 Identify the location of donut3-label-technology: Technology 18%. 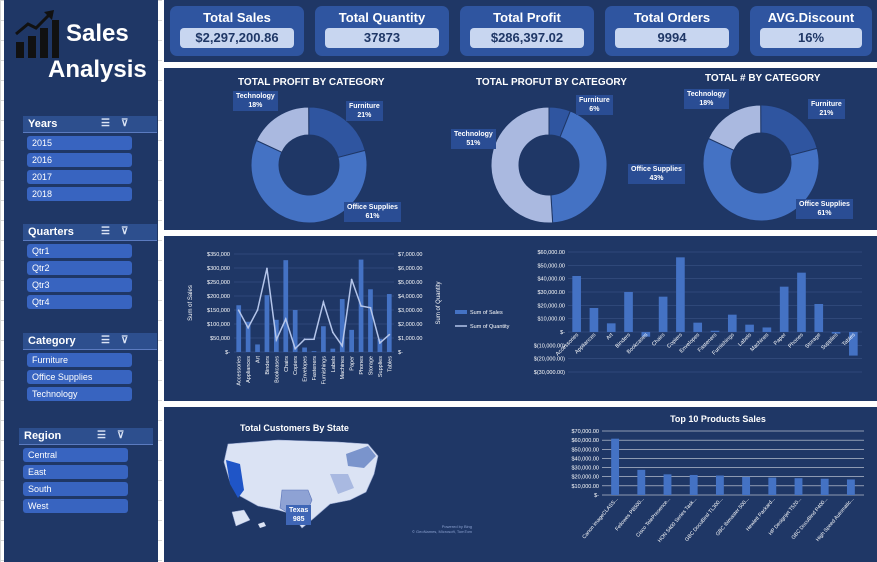
(706, 99).